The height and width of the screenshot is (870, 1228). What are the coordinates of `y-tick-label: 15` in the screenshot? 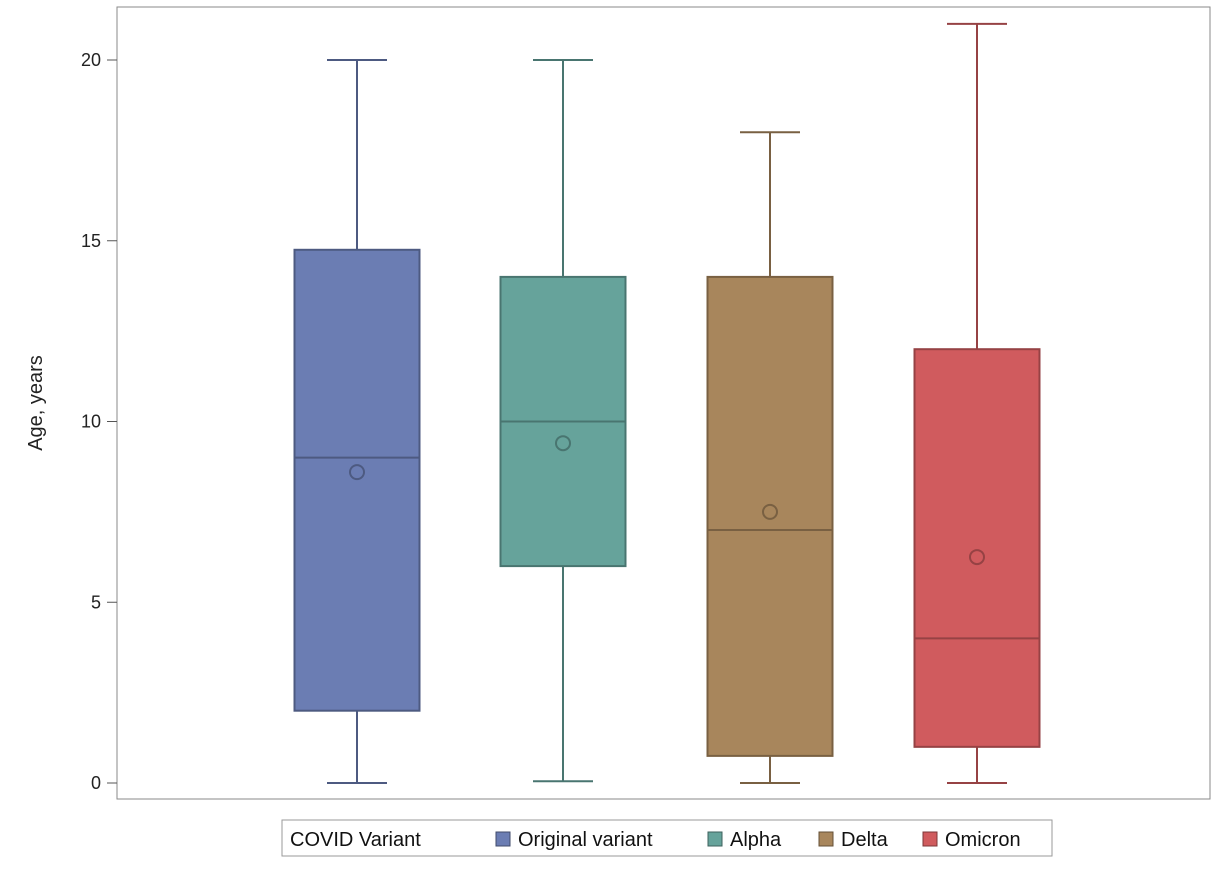 It's located at (91, 241).